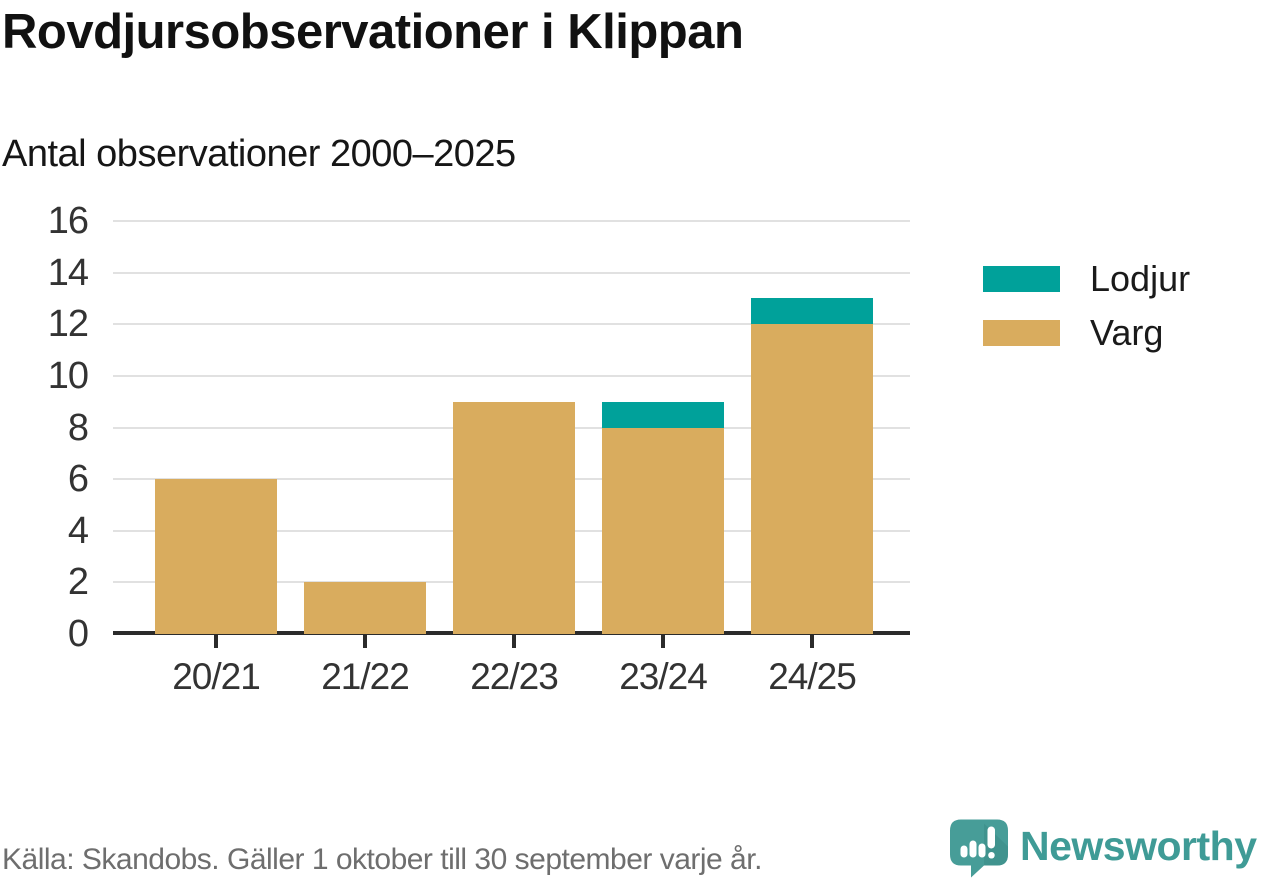 Image resolution: width=1262 pixels, height=879 pixels. I want to click on bar-20-21-varg, so click(216, 556).